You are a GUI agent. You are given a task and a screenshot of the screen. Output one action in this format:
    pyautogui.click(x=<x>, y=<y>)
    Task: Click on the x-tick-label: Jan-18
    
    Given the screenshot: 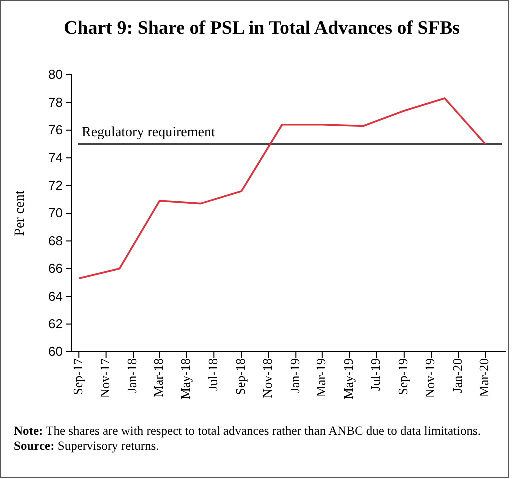 What is the action you would take?
    pyautogui.click(x=132, y=376)
    